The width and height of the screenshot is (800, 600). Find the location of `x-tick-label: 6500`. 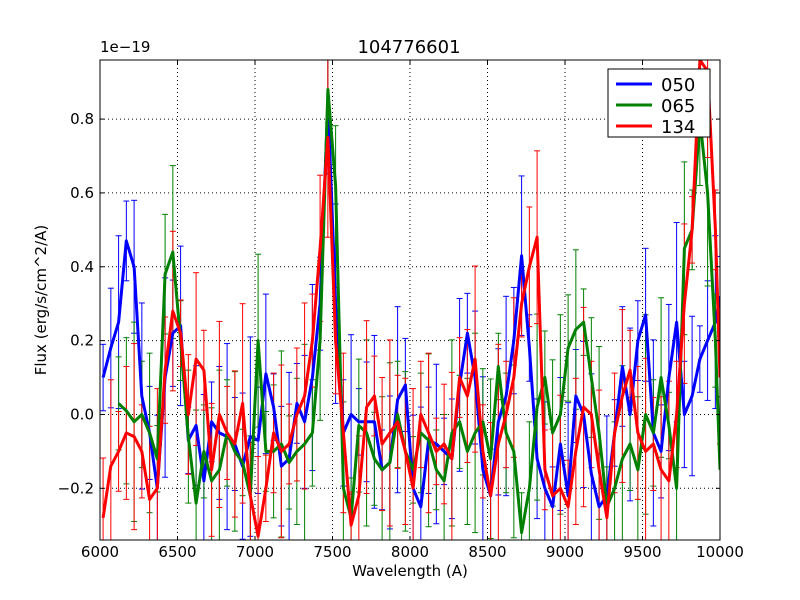

x-tick-label: 6500 is located at coordinates (177, 552).